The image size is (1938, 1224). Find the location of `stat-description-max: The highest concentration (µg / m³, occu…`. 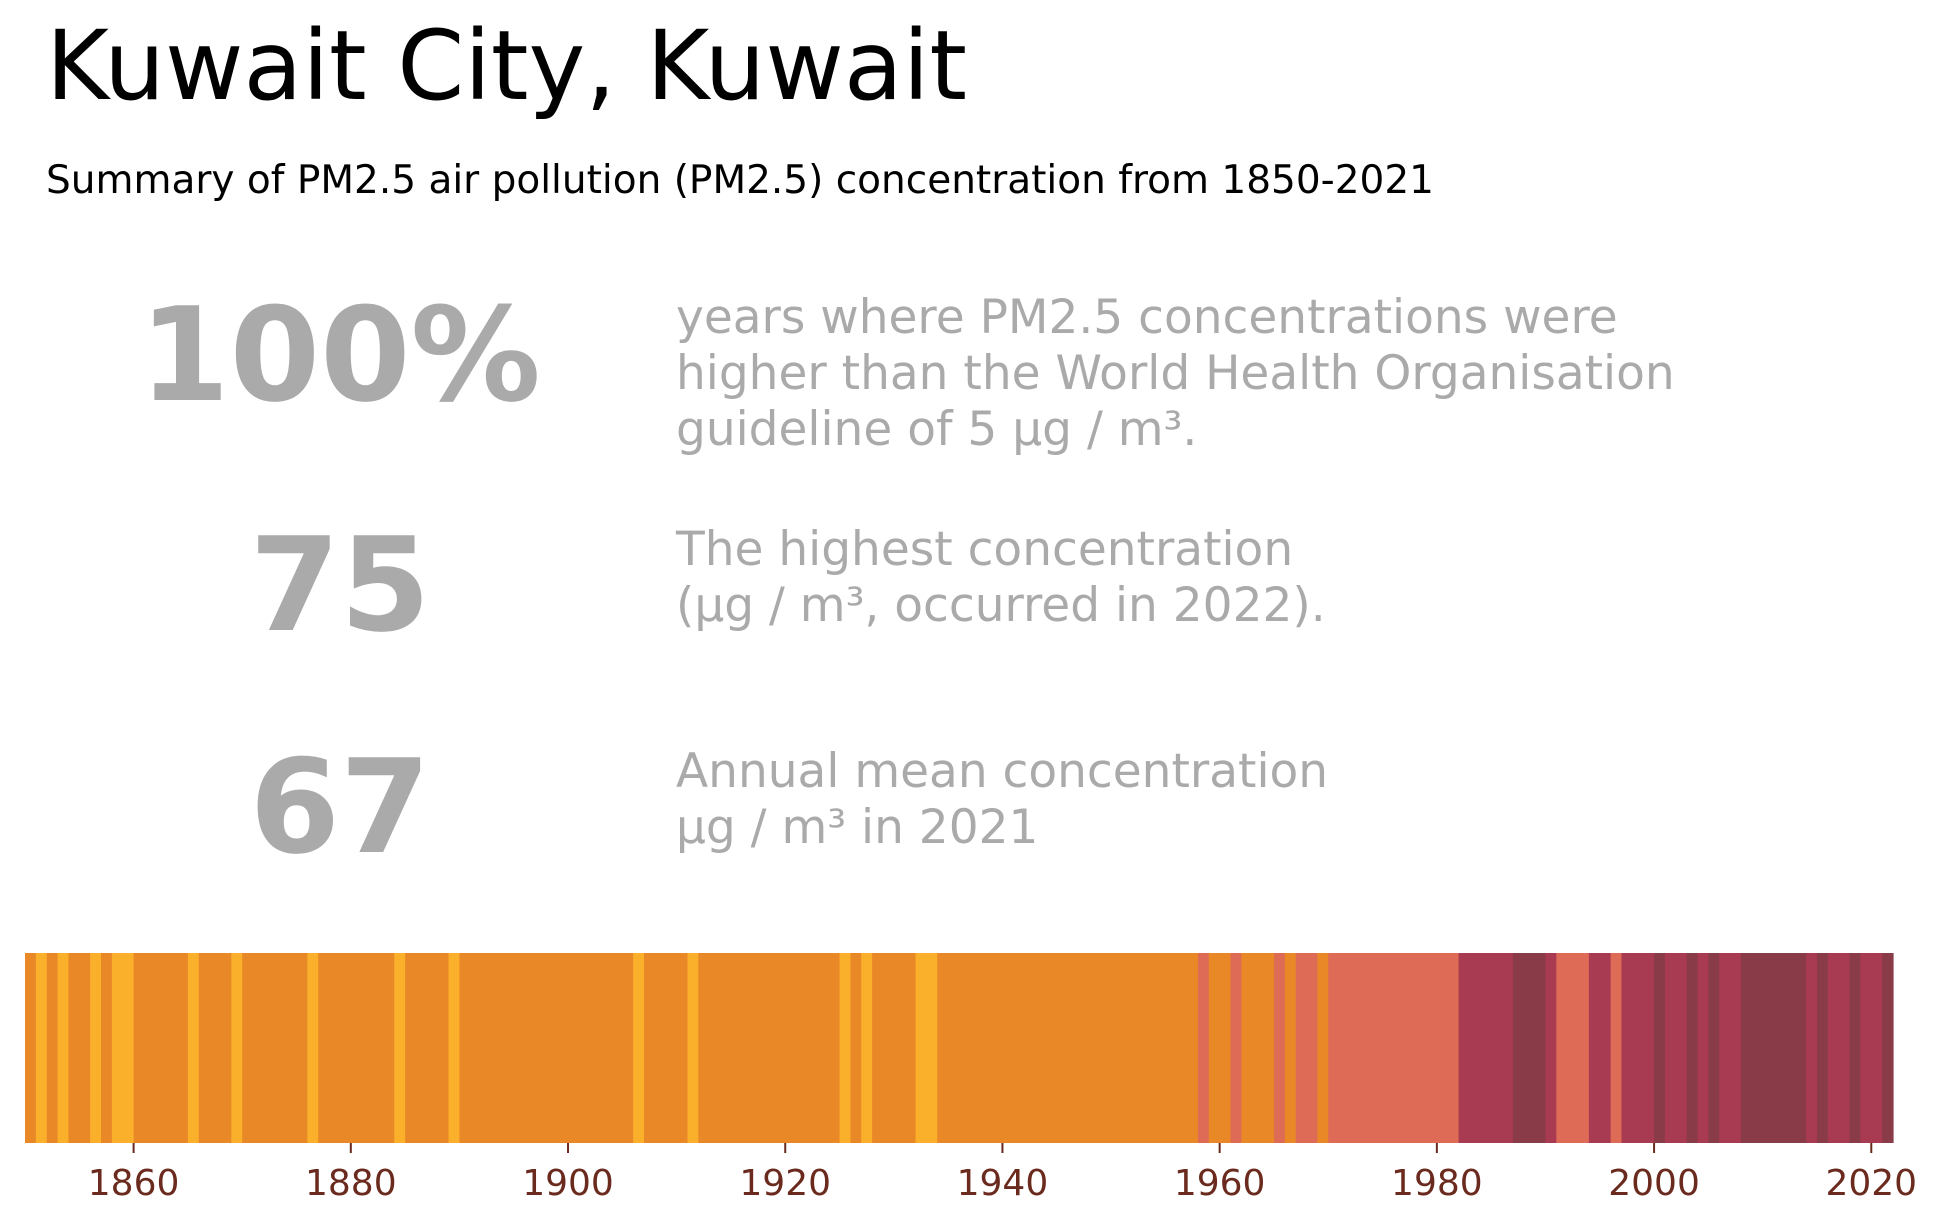

stat-description-max: The highest concentration (µg / m³, occu… is located at coordinates (1001, 577).